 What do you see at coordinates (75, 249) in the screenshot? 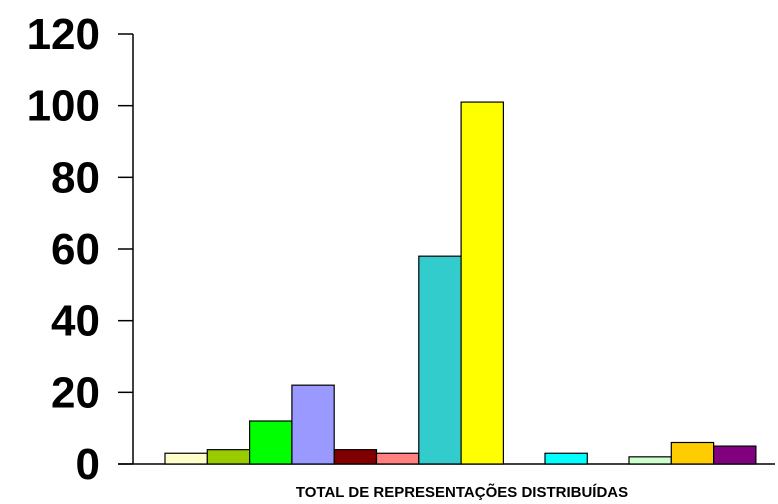
I see `y-tick-label: 60` at bounding box center [75, 249].